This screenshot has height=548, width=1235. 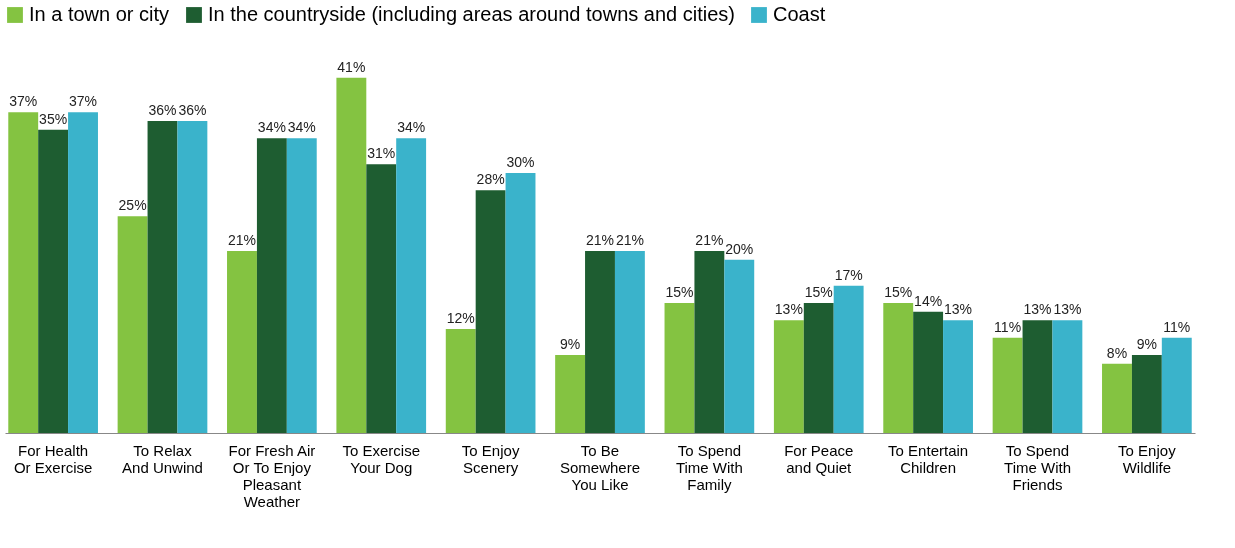 I want to click on data-label: 20%, so click(x=739, y=248).